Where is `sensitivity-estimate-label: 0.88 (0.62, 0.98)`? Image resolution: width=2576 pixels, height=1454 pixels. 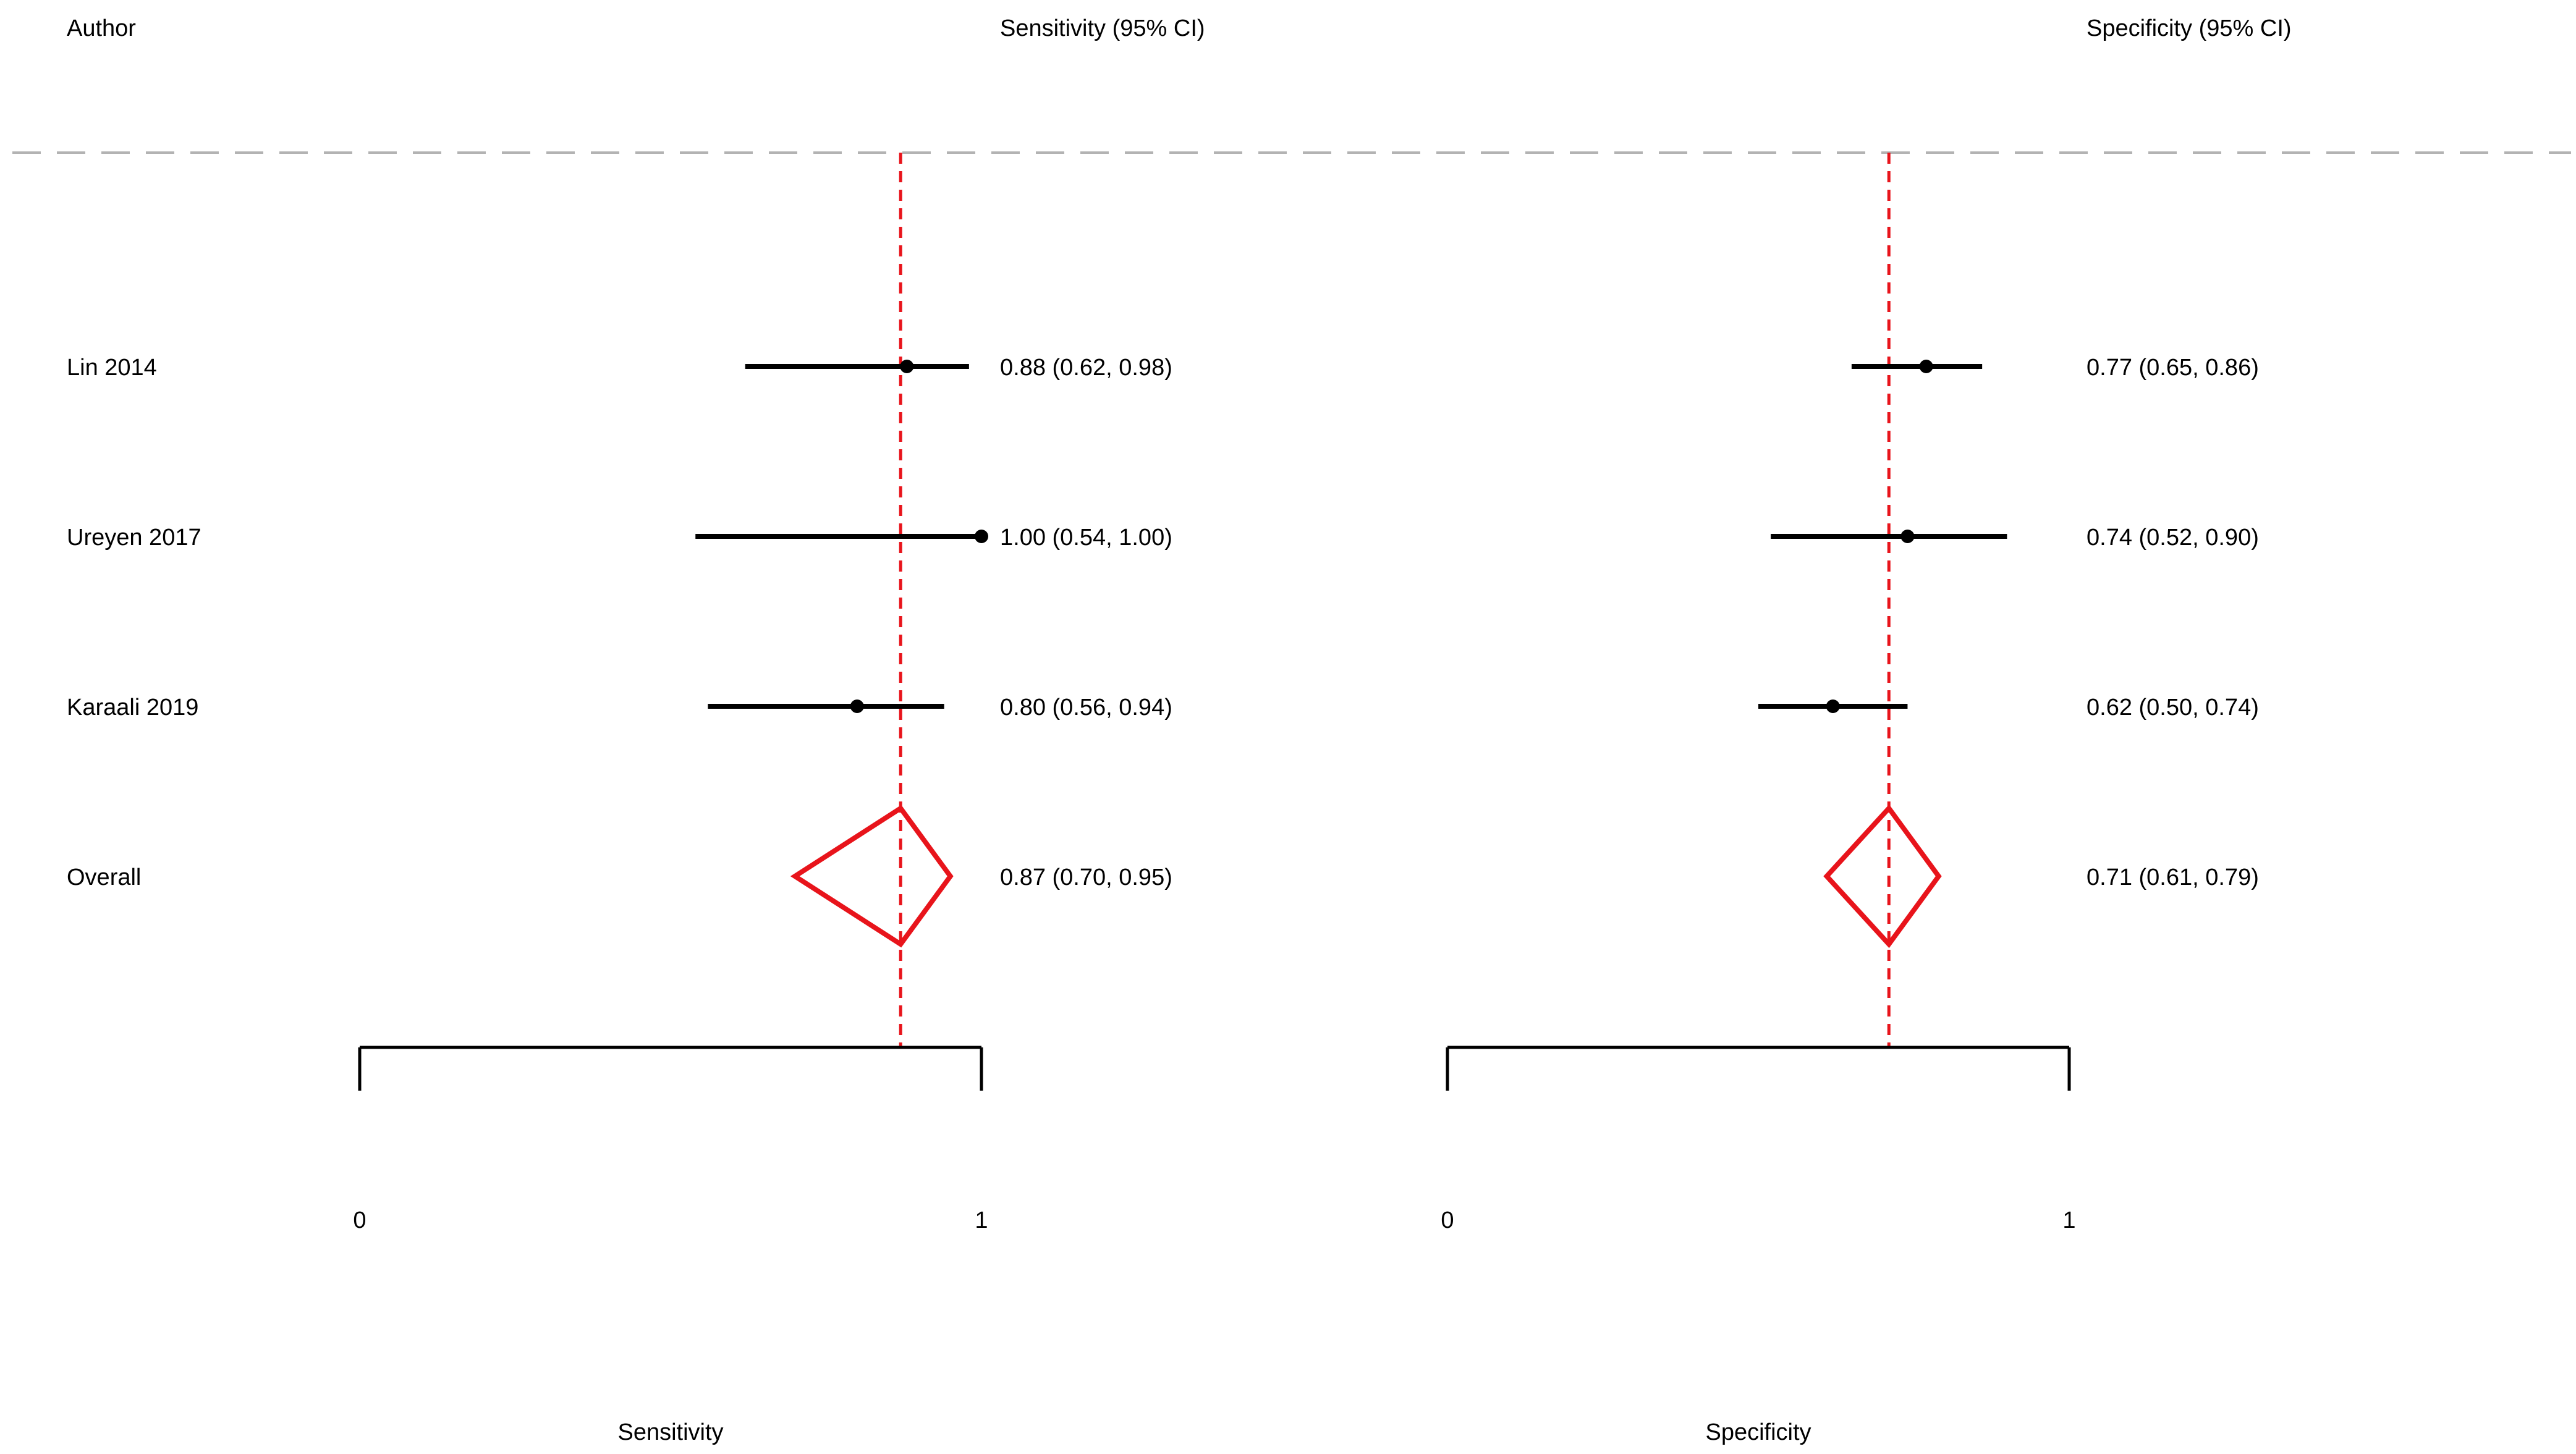 sensitivity-estimate-label: 0.88 (0.62, 0.98) is located at coordinates (1086, 368).